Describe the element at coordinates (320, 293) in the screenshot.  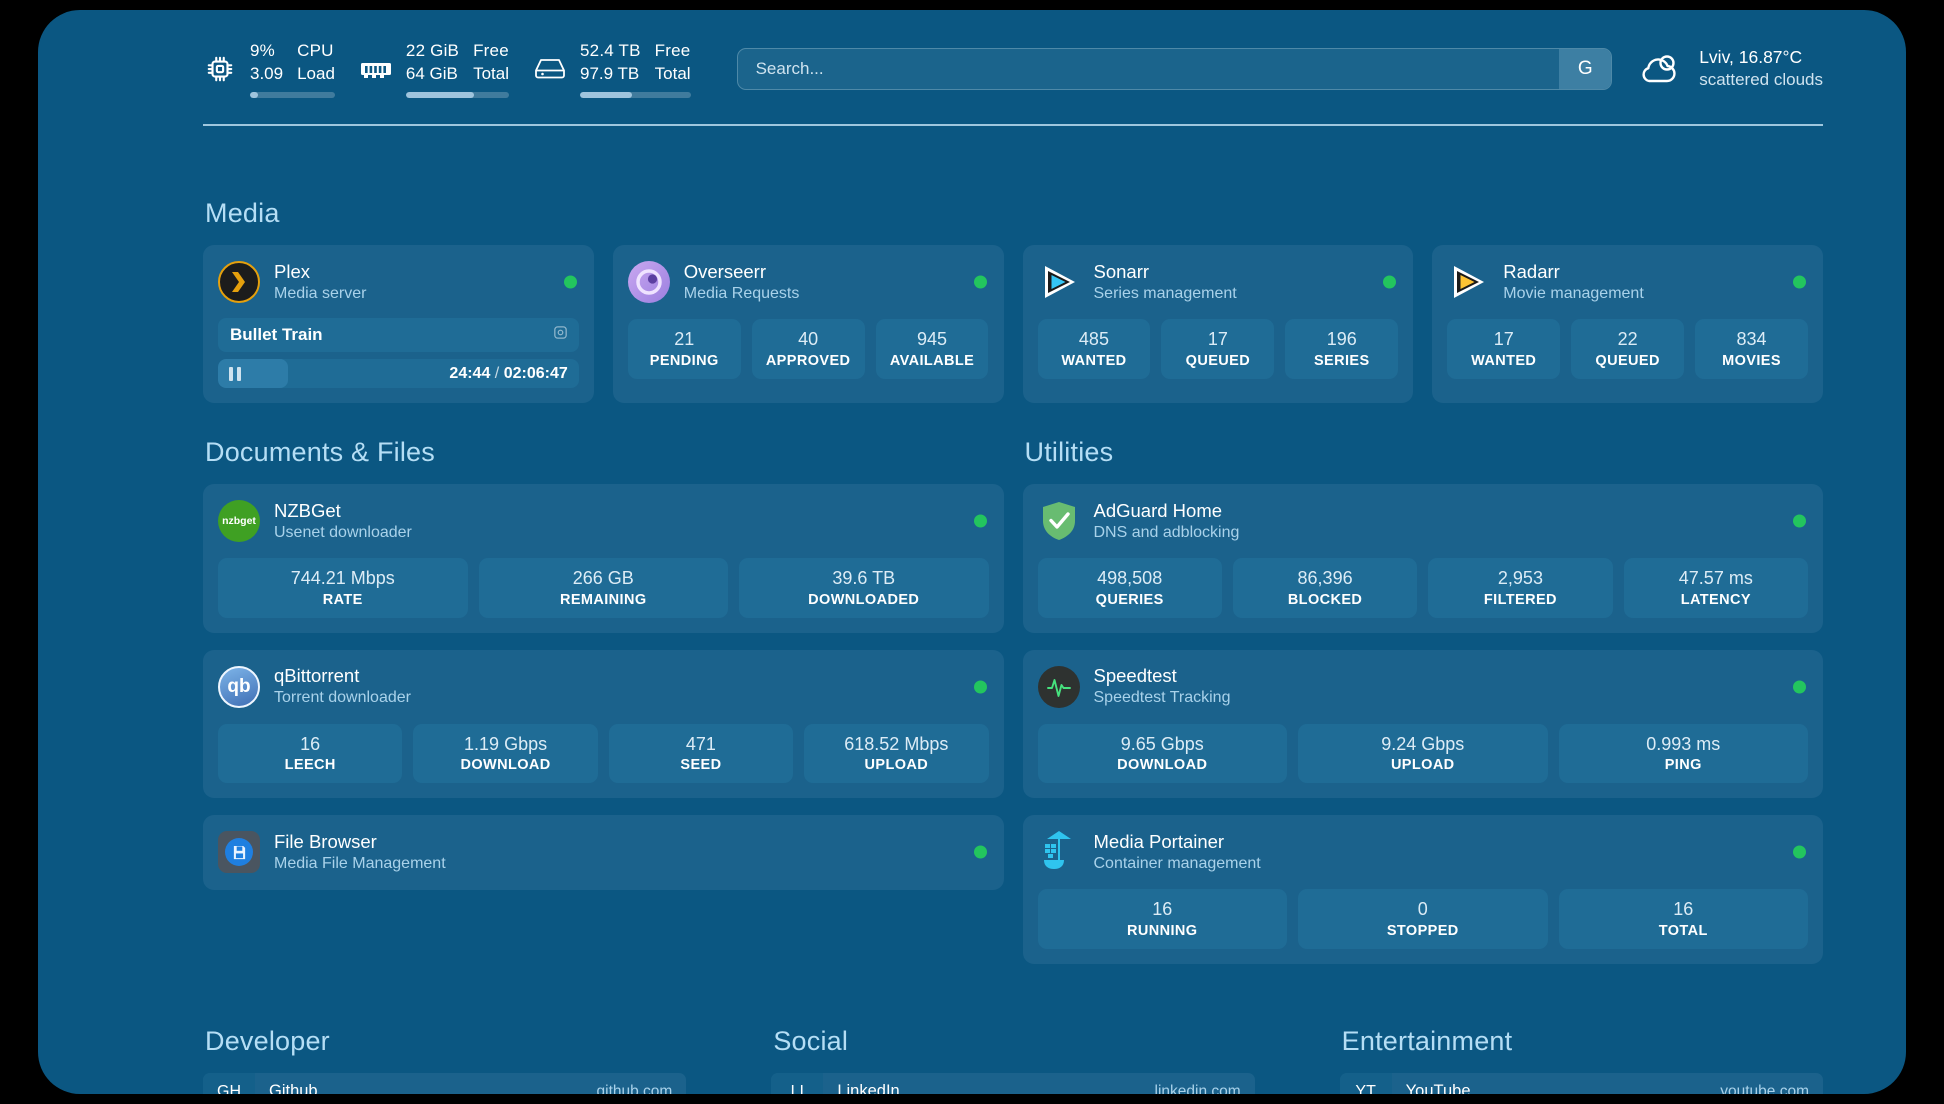
I see `app-description: Media server` at that location.